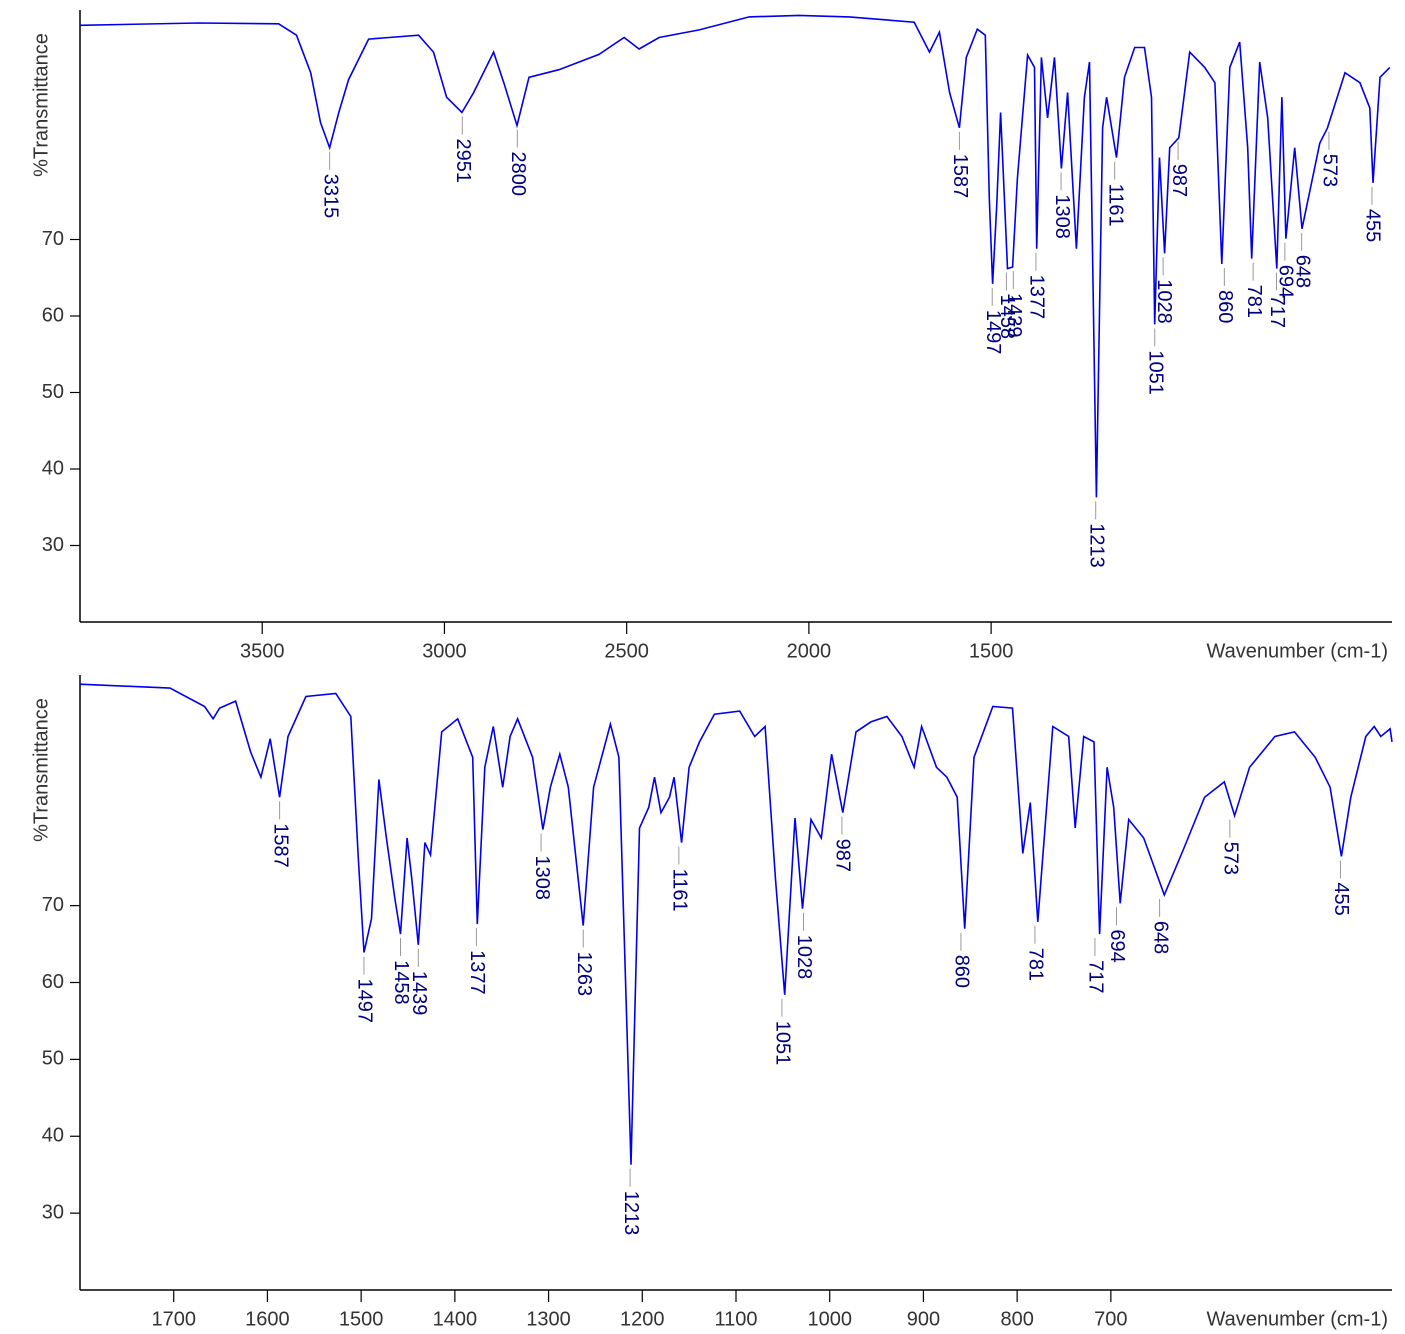 Image resolution: width=1405 pixels, height=1334 pixels. I want to click on x-tick-label: 3000, so click(444, 651).